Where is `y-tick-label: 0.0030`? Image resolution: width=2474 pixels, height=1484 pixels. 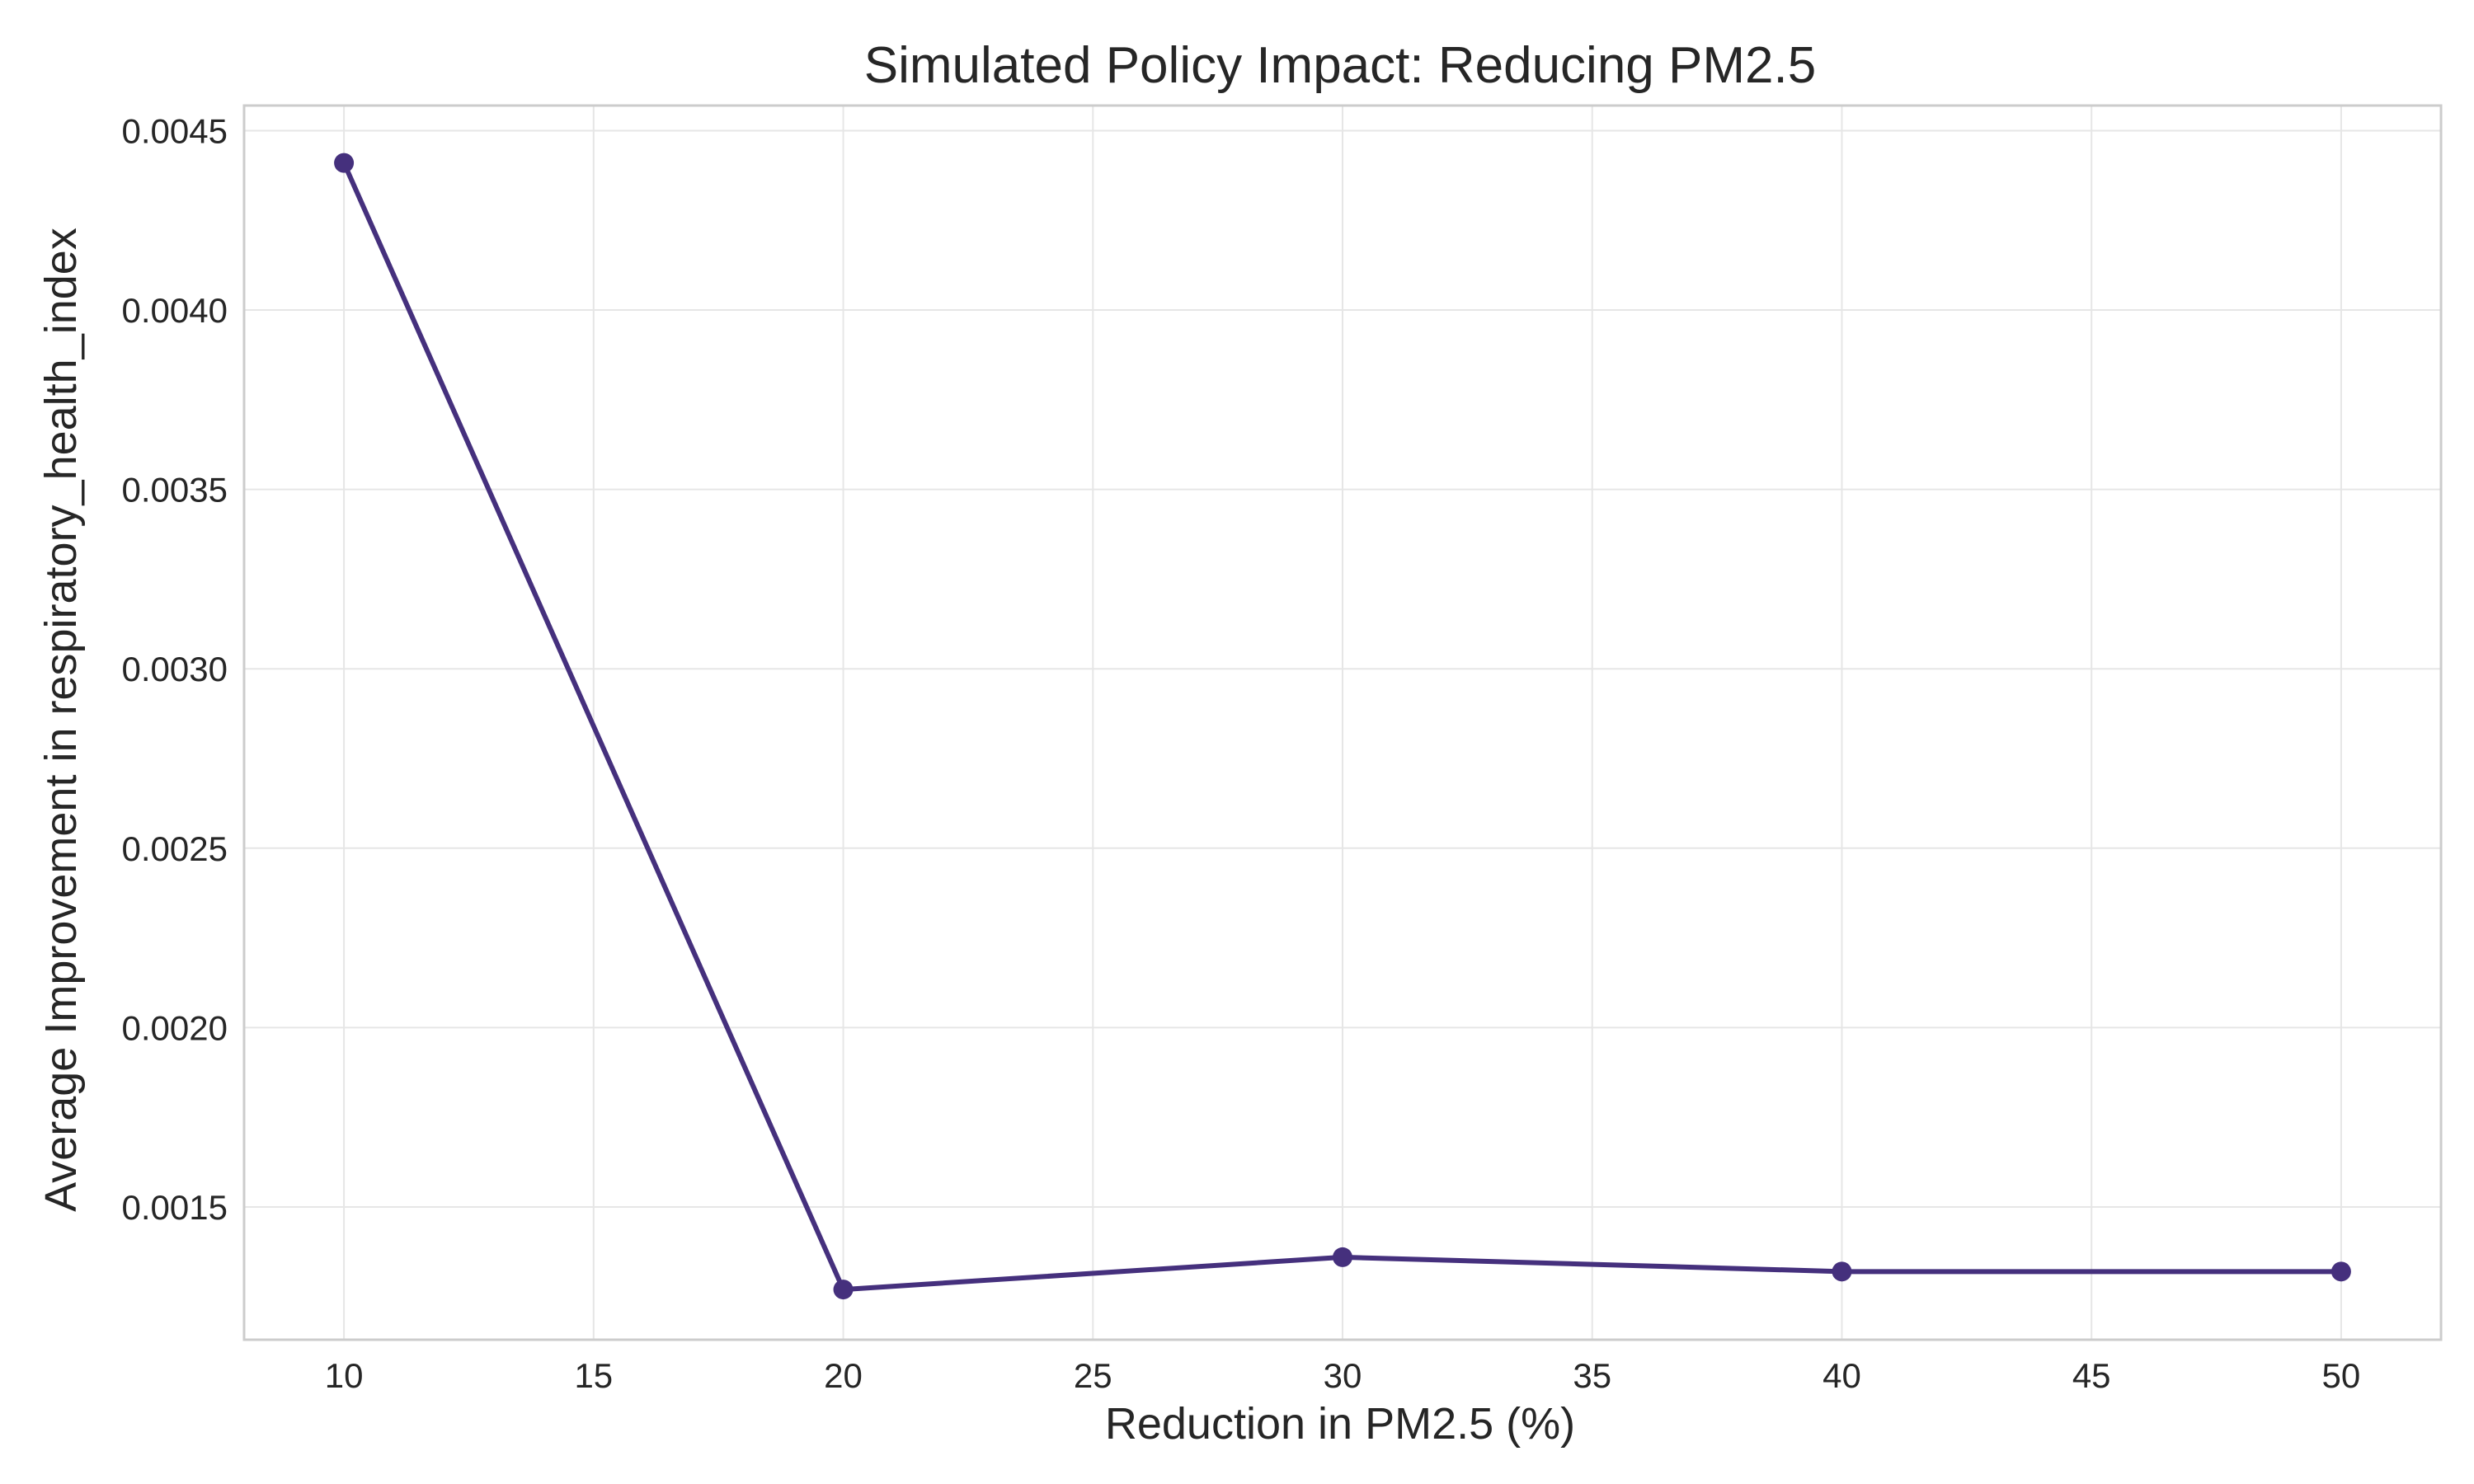
y-tick-label: 0.0030 is located at coordinates (175, 669).